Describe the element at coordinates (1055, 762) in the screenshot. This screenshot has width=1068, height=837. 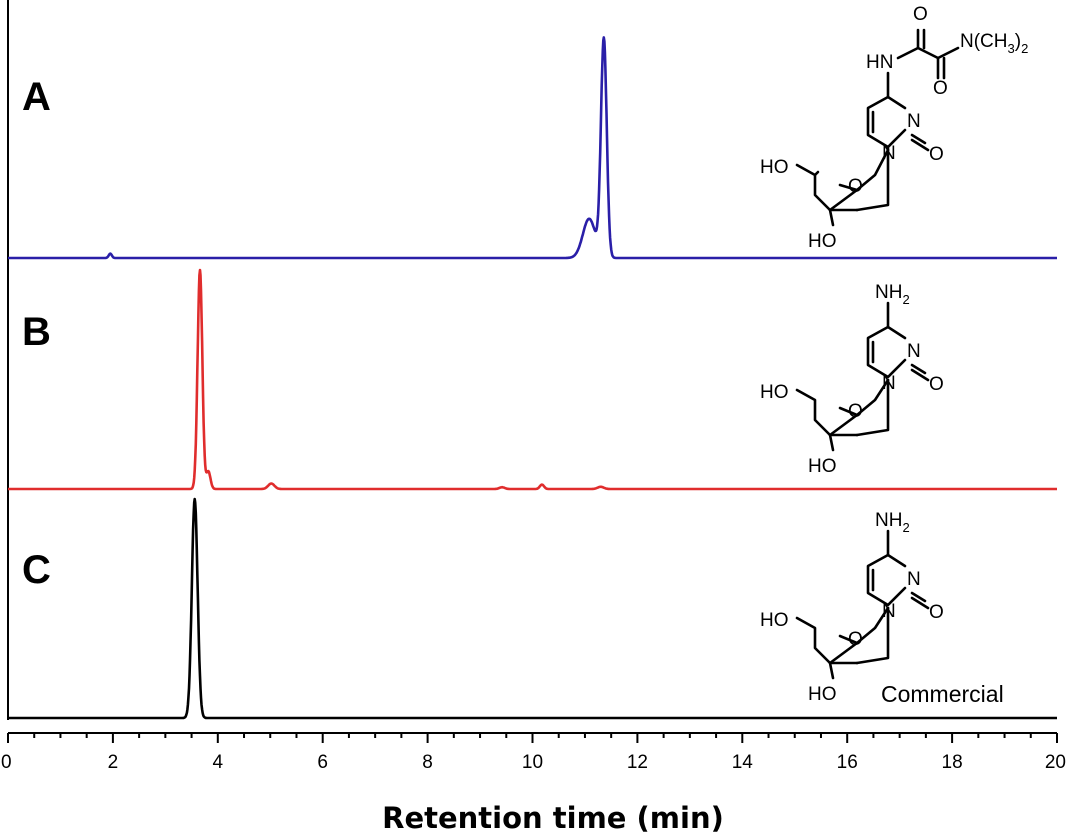
I see `x-tick-label: 20` at that location.